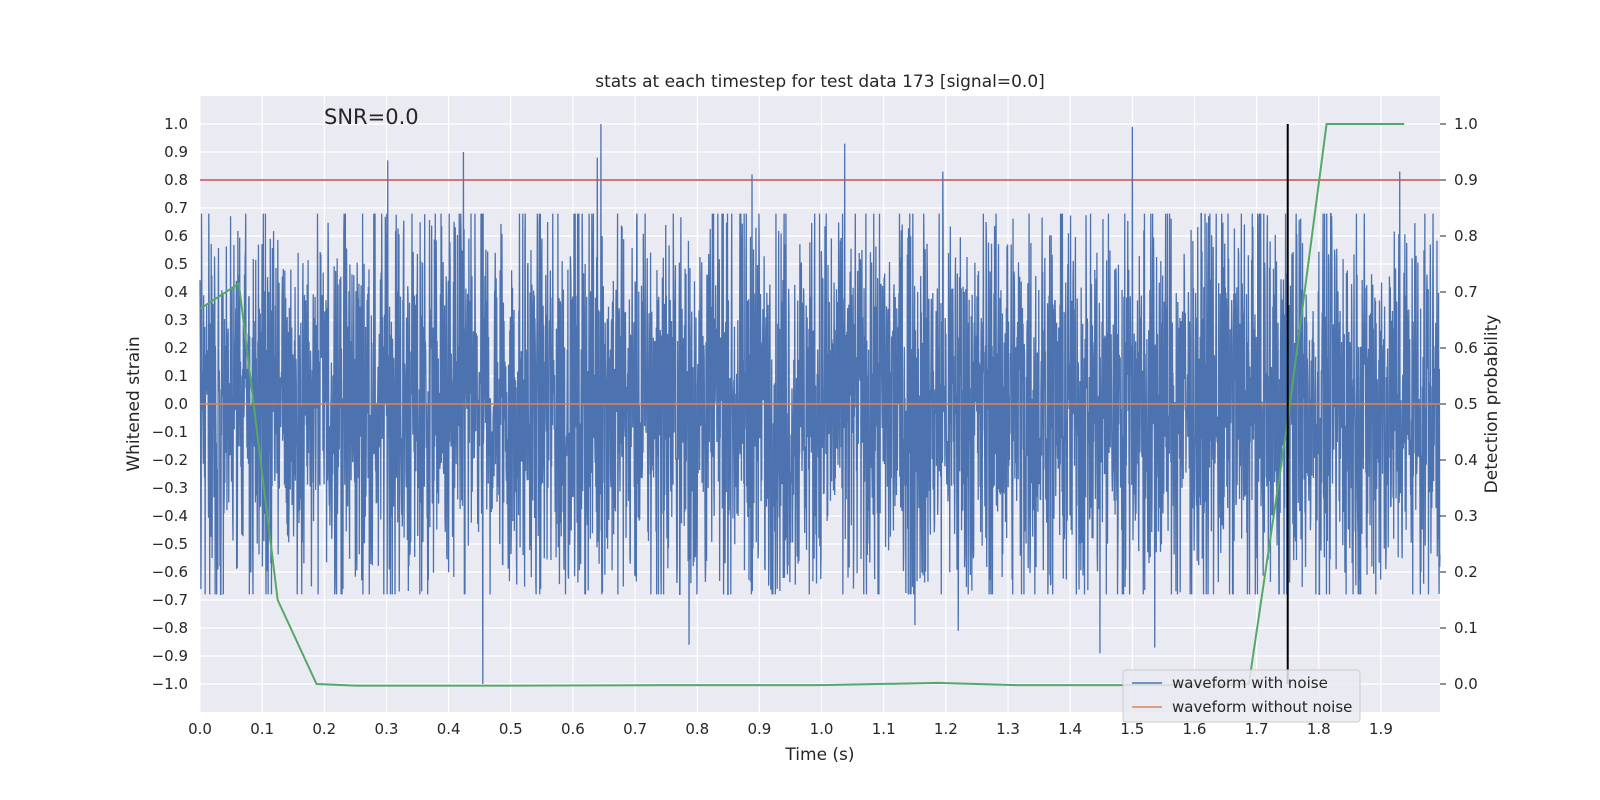  I want to click on y-tick-label: −0.9, so click(170, 656).